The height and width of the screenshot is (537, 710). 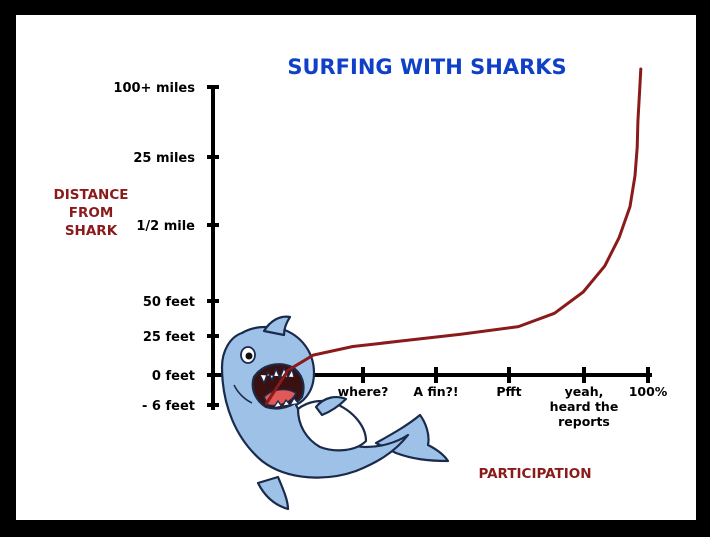 What do you see at coordinates (154, 88) in the screenshot?
I see `y-tick-label: 100+ miles` at bounding box center [154, 88].